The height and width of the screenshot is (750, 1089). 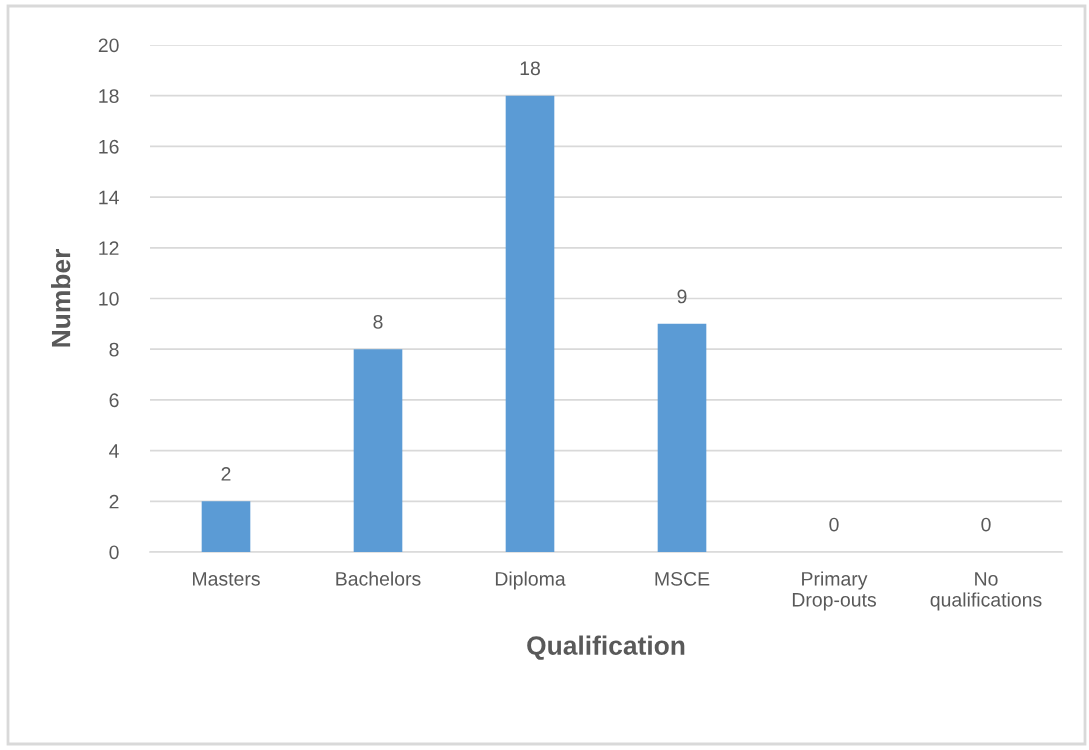 What do you see at coordinates (114, 349) in the screenshot?
I see `y-tick-label: 8` at bounding box center [114, 349].